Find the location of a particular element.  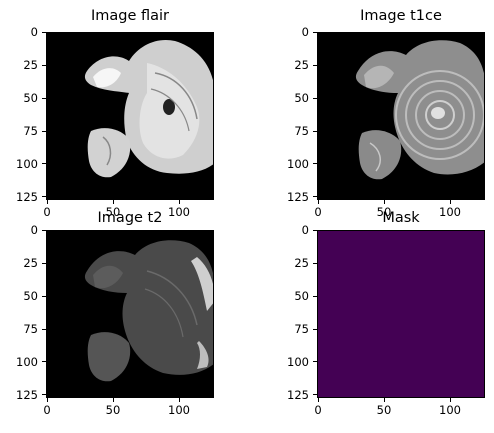

empty-mask-icon is located at coordinates (401, 314).